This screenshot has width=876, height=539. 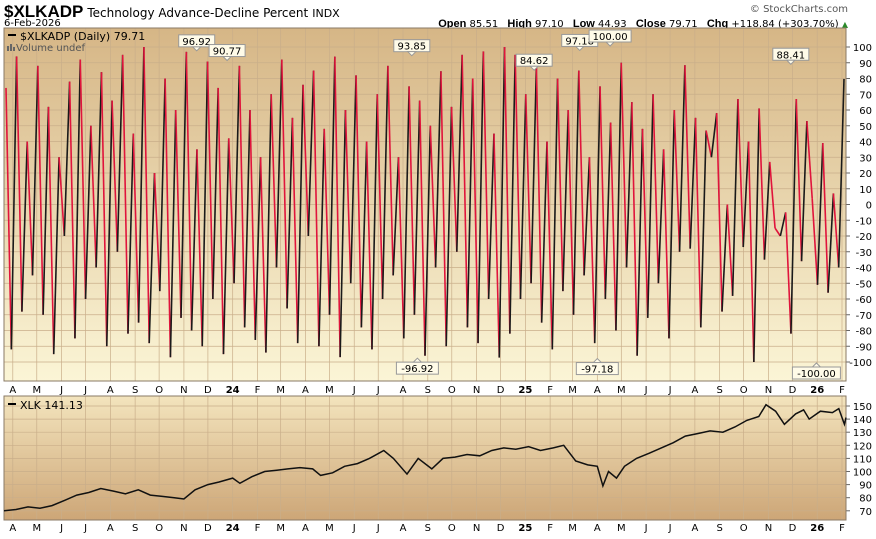 What do you see at coordinates (198, 13) in the screenshot?
I see `symbol-name: Technology Advance-Decline Percent` at bounding box center [198, 13].